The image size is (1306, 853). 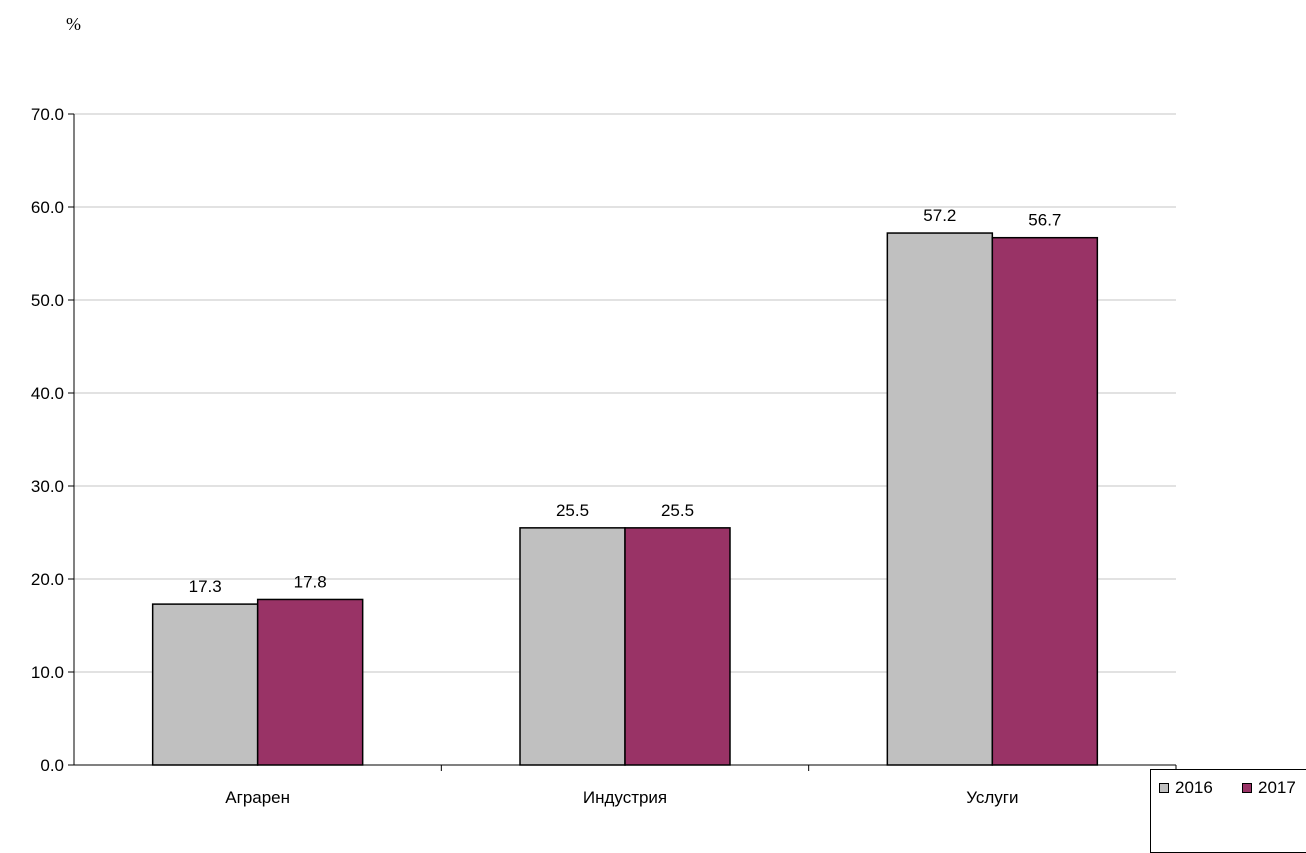 I want to click on legend-item-2017: 2017, so click(x=1269, y=788).